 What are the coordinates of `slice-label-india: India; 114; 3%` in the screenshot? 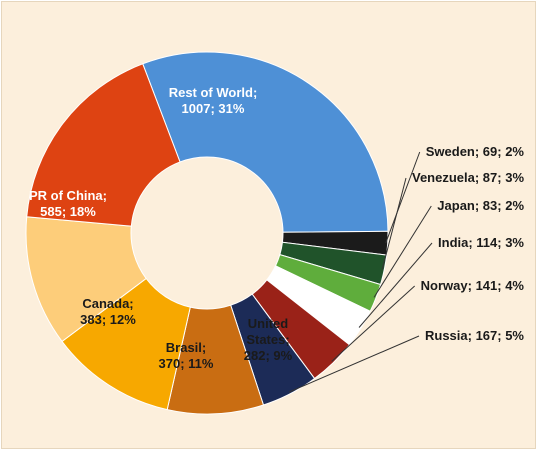 It's located at (481, 242).